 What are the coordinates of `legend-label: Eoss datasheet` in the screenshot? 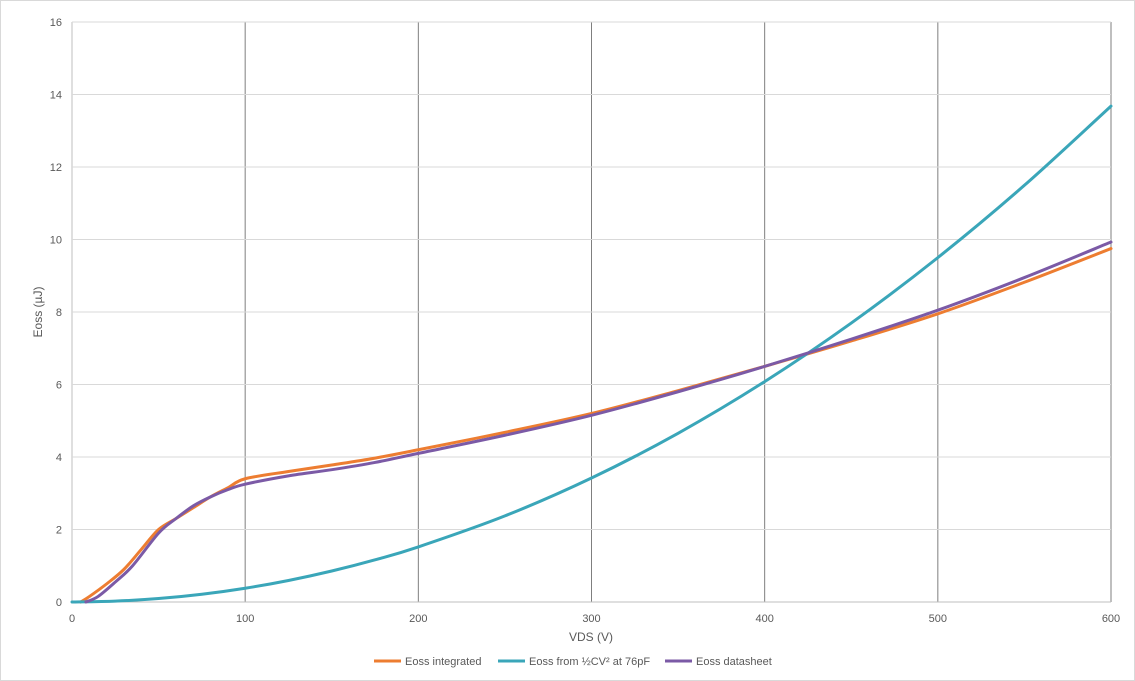 It's located at (734, 662).